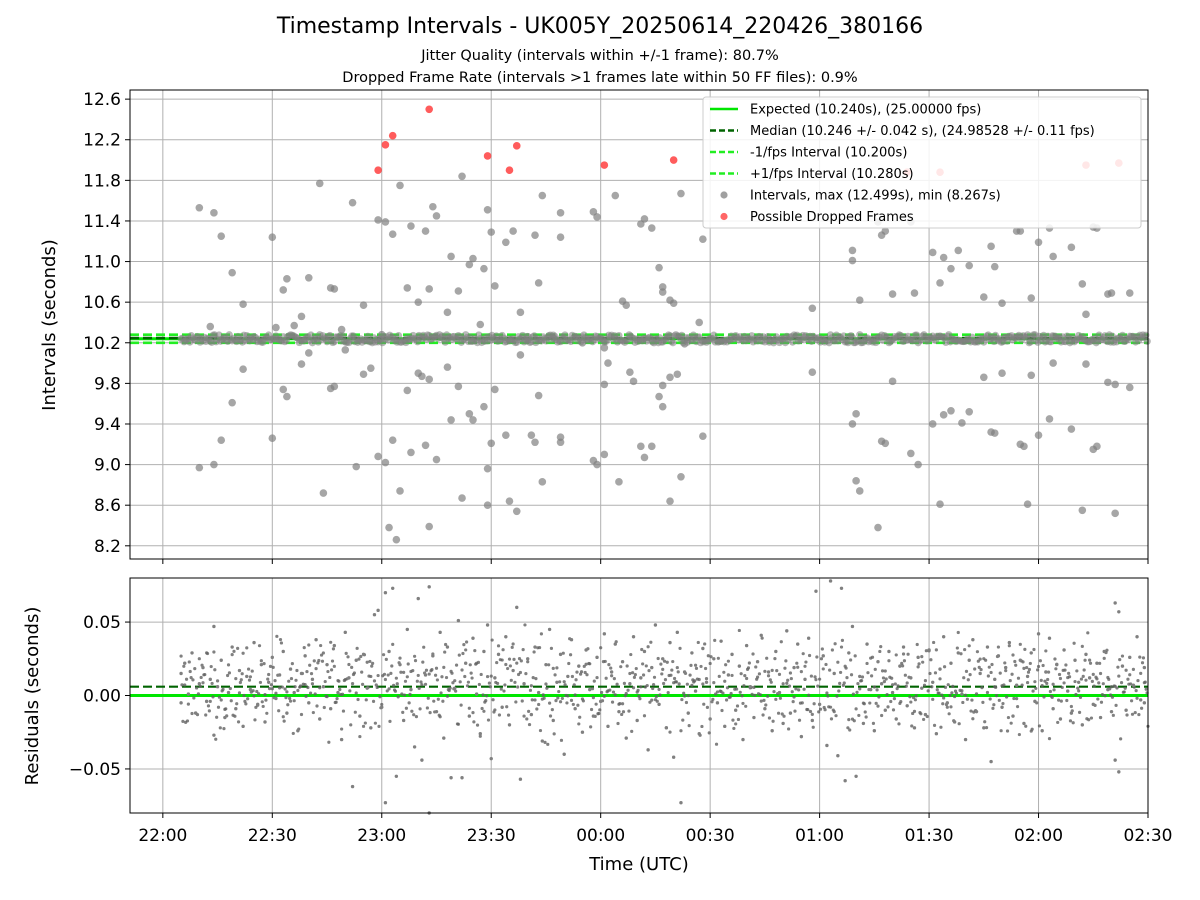 Image resolution: width=1200 pixels, height=900 pixels. Describe the element at coordinates (724, 195) in the screenshot. I see `legend-swatch-dot` at that location.